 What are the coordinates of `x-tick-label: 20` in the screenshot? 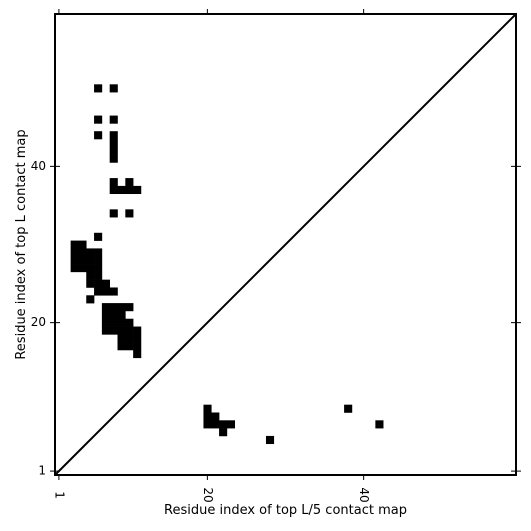 It's located at (208, 494).